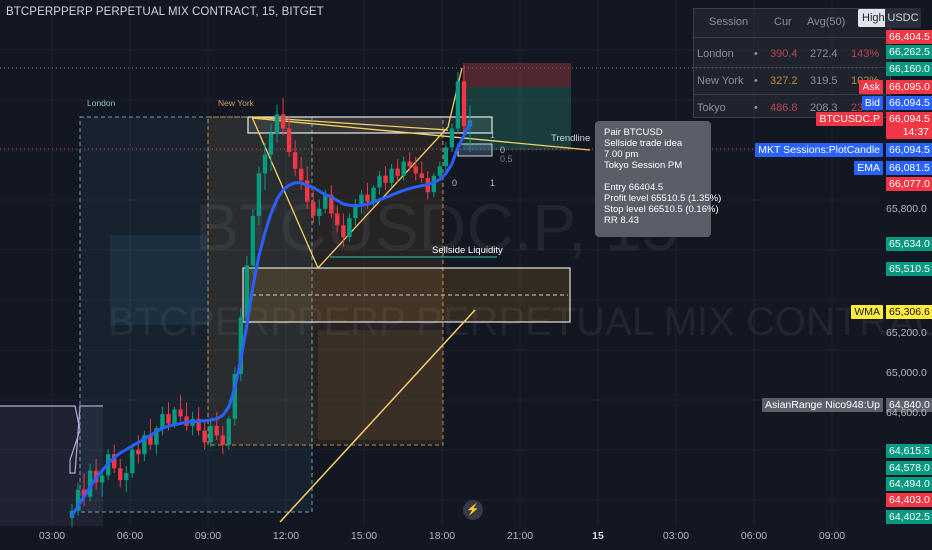  What do you see at coordinates (849, 119) in the screenshot?
I see `symbol-tag: BTCUSDC.P` at bounding box center [849, 119].